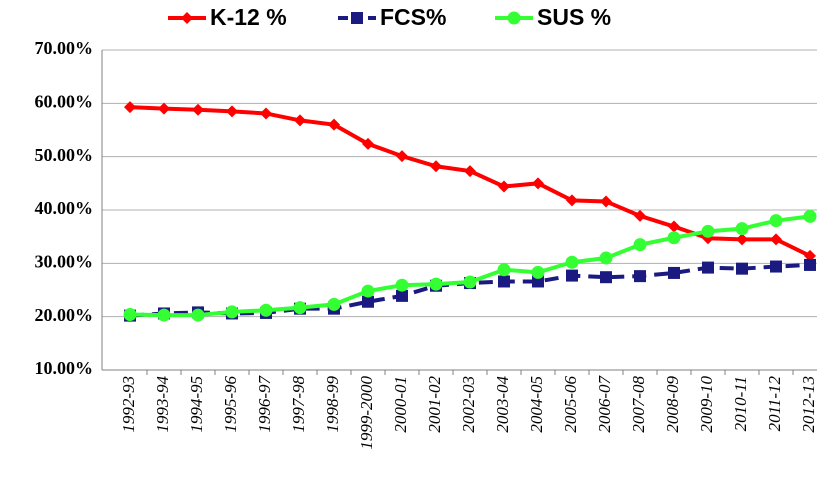  Describe the element at coordinates (536, 404) in the screenshot. I see `x-tick-label: 2004-05` at that location.